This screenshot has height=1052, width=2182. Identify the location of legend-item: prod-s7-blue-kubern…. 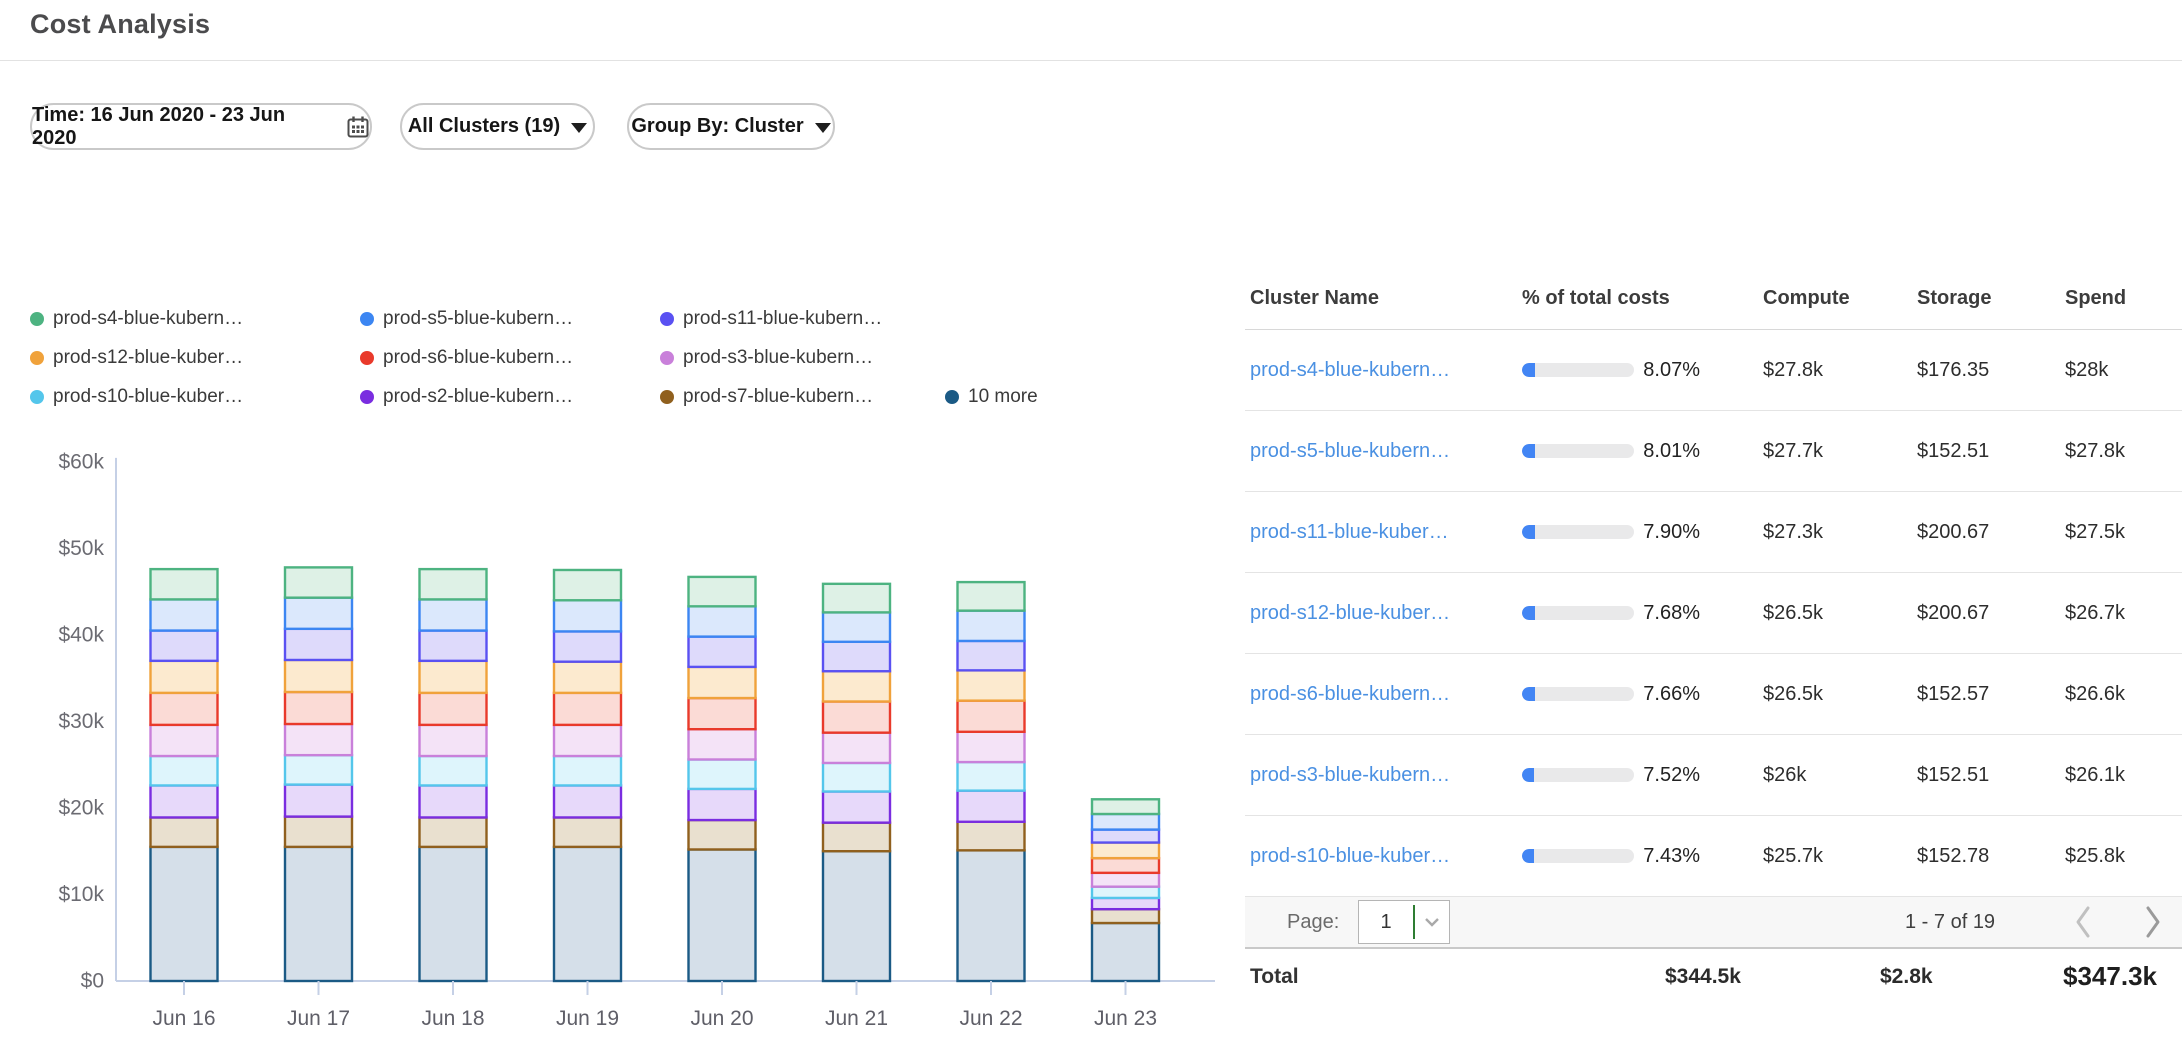
(802, 397).